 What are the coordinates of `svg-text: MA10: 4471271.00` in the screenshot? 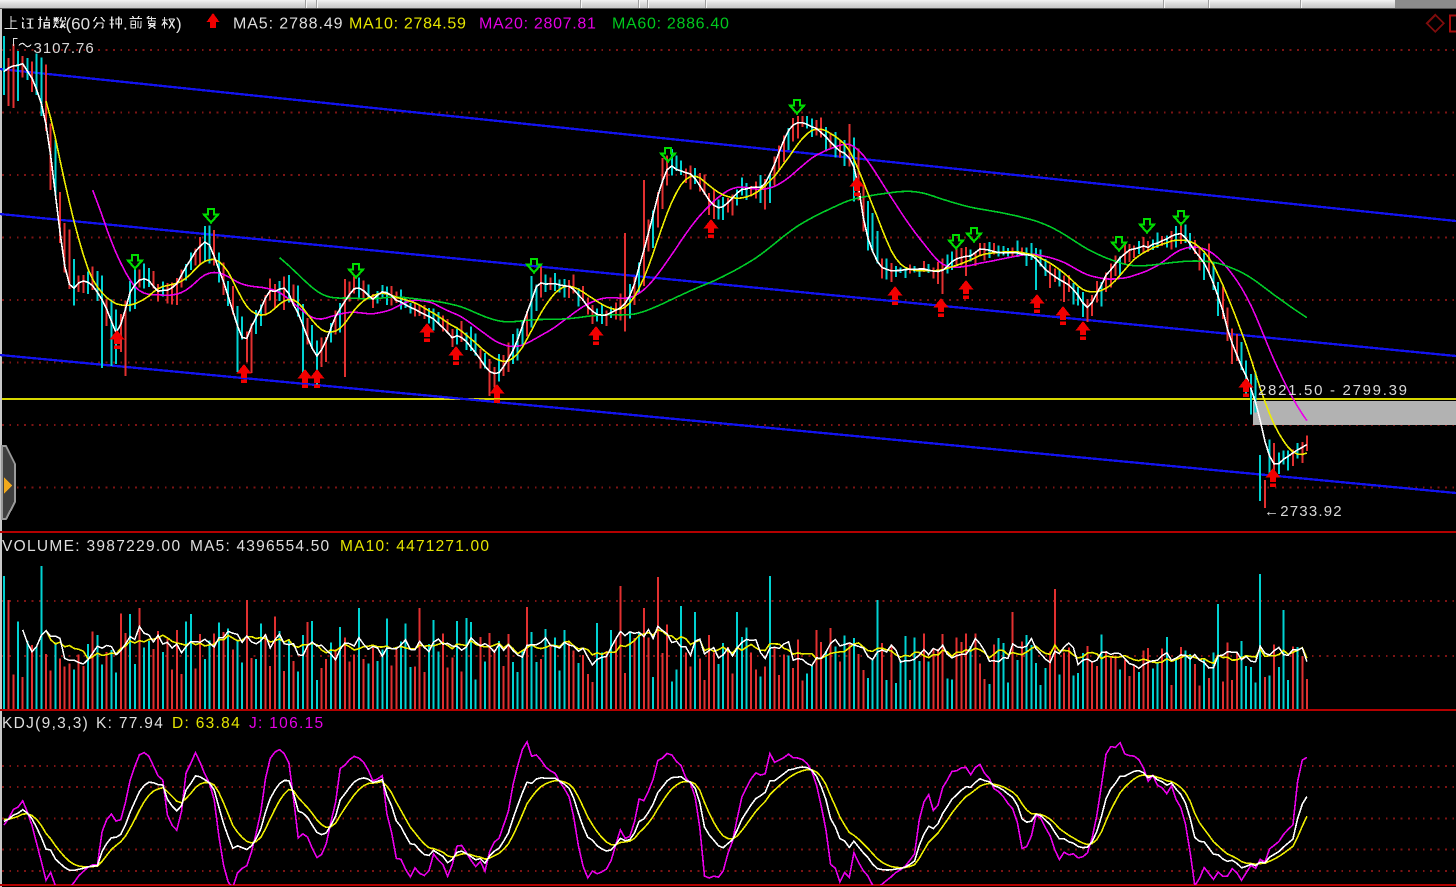 It's located at (415, 546).